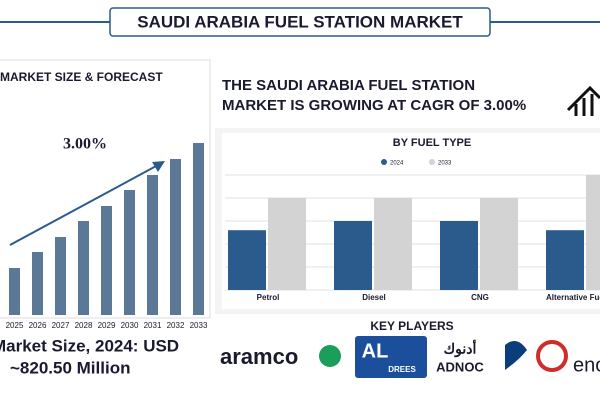 This screenshot has width=600, height=400. Describe the element at coordinates (583, 100) in the screenshot. I see `house-icon` at that location.